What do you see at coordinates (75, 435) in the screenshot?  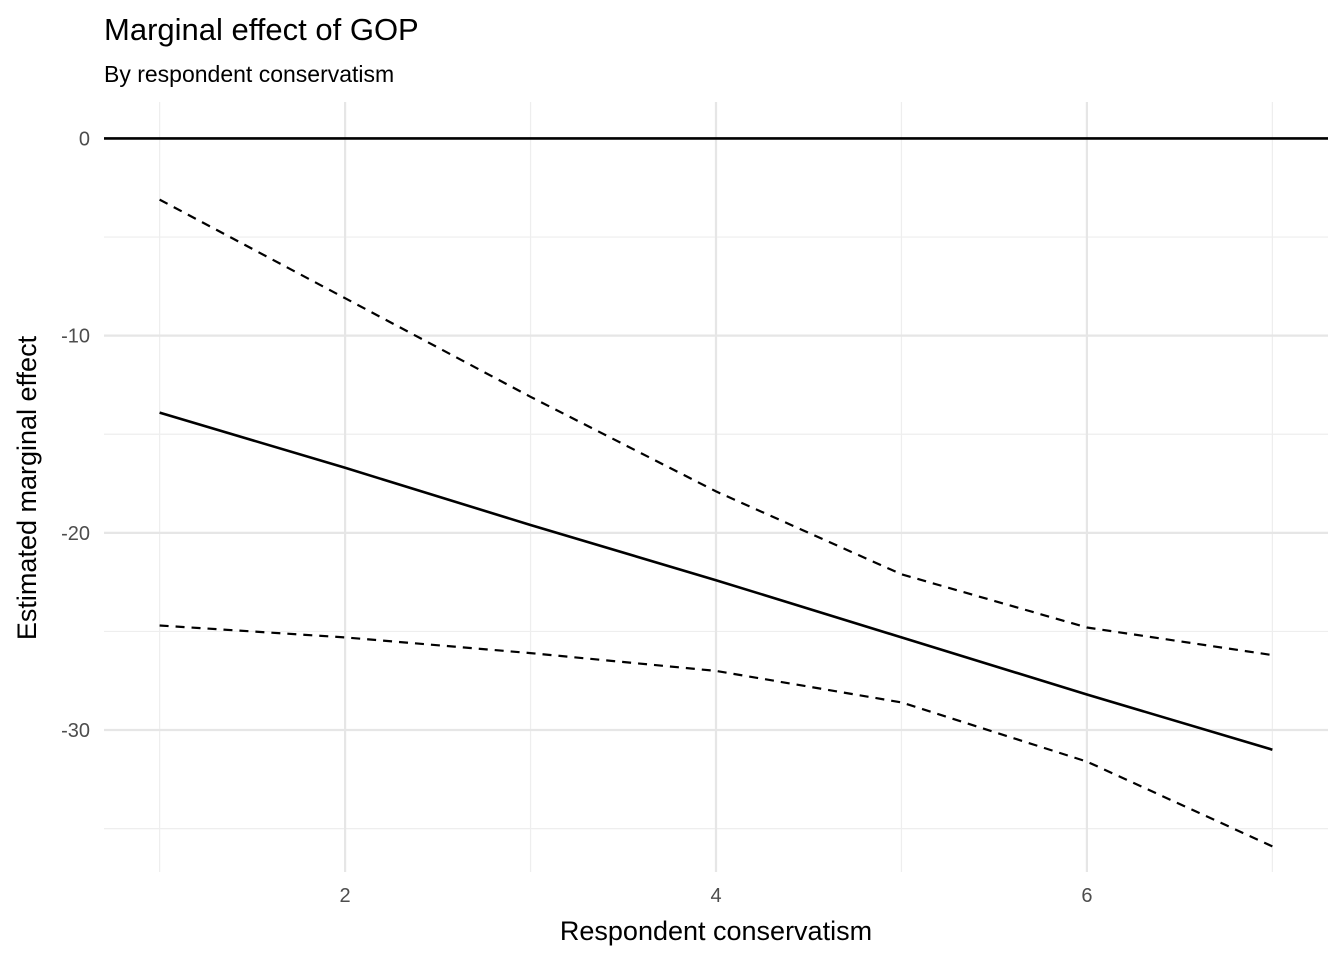 I see `y-tick-labels: 0 -10 -20 -30` at bounding box center [75, 435].